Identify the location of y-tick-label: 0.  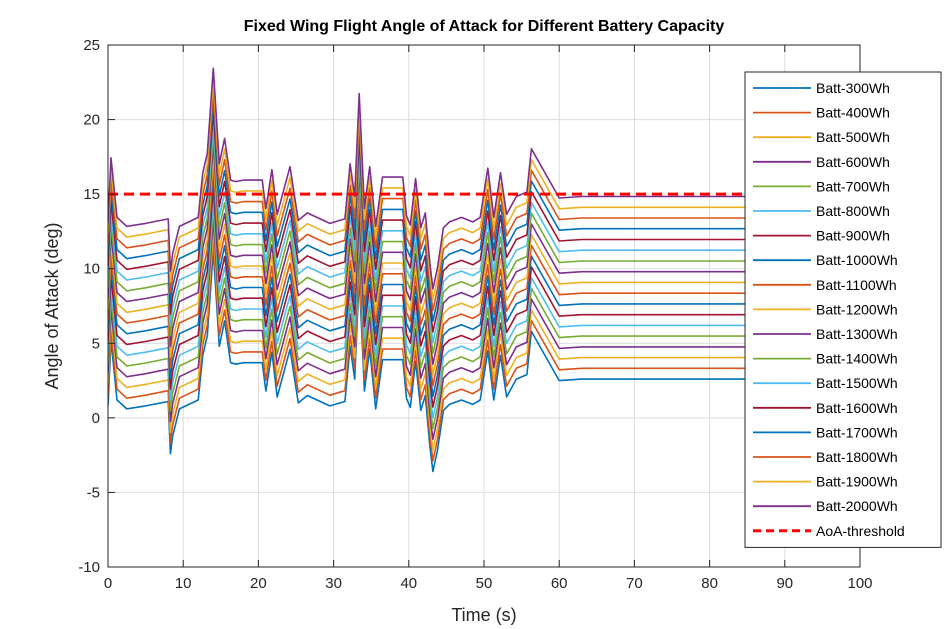
(96, 418).